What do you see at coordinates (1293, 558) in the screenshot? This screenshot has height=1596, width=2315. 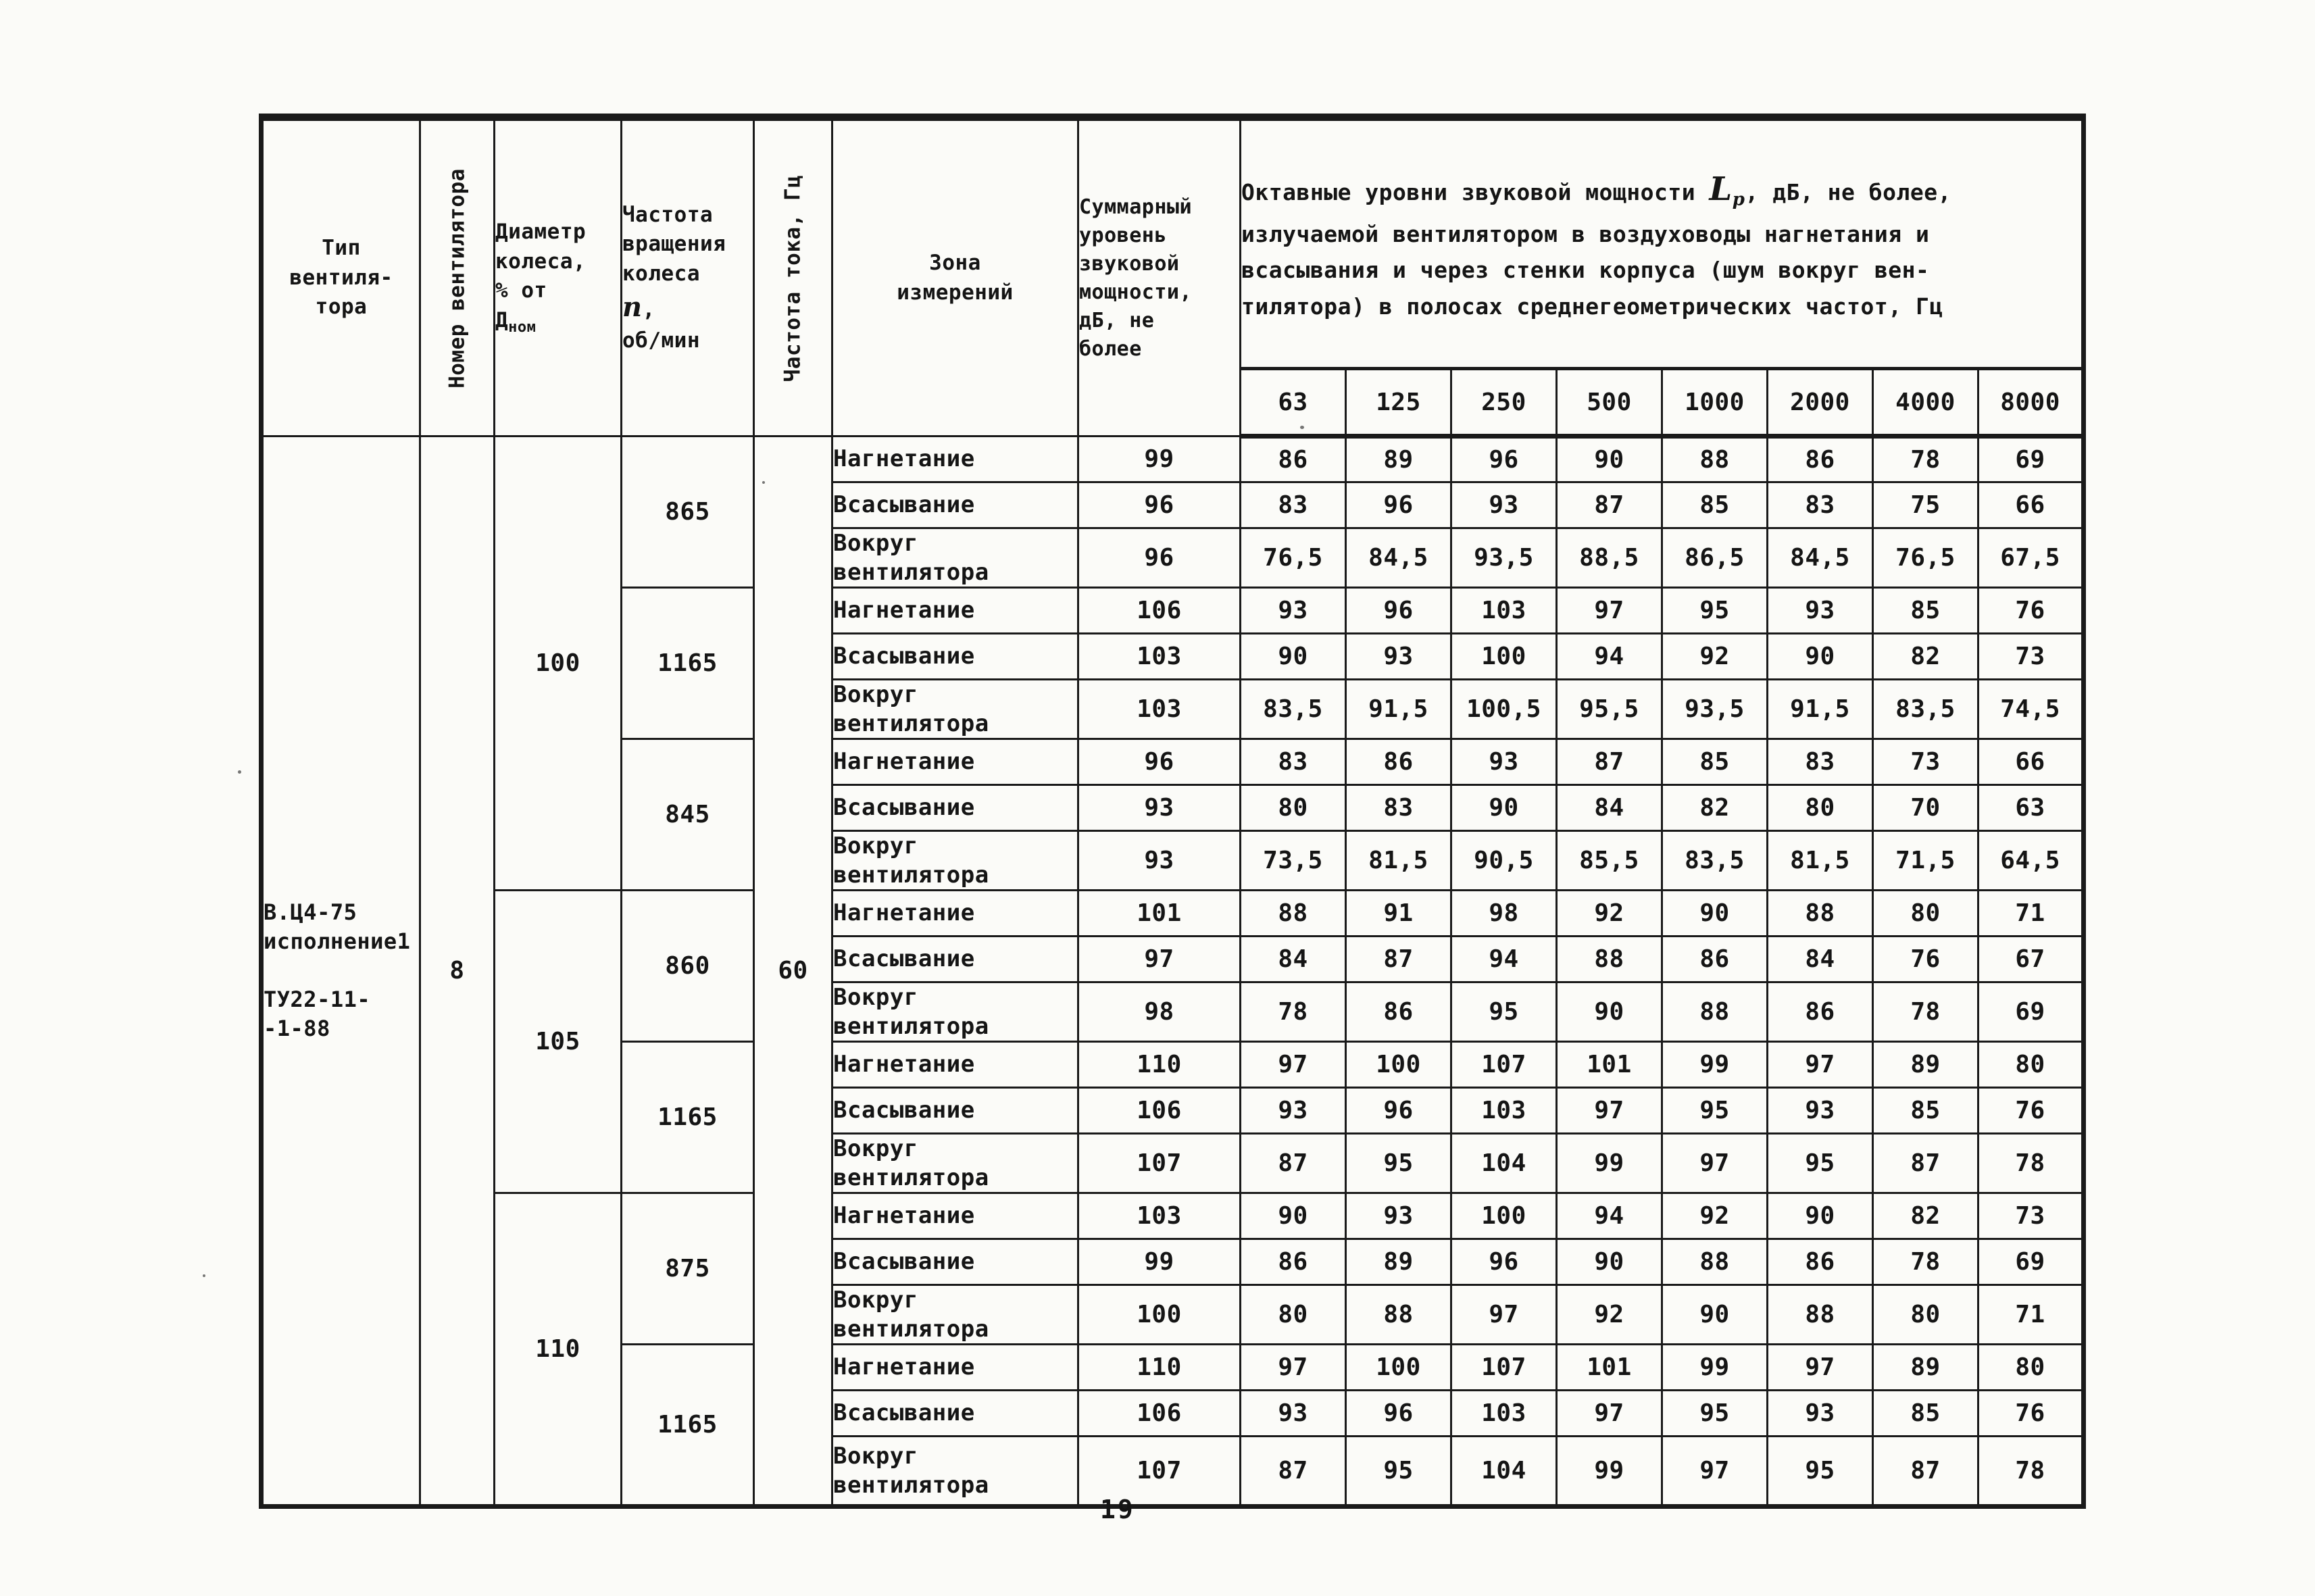 I see `octave-level-cell: 76,5` at bounding box center [1293, 558].